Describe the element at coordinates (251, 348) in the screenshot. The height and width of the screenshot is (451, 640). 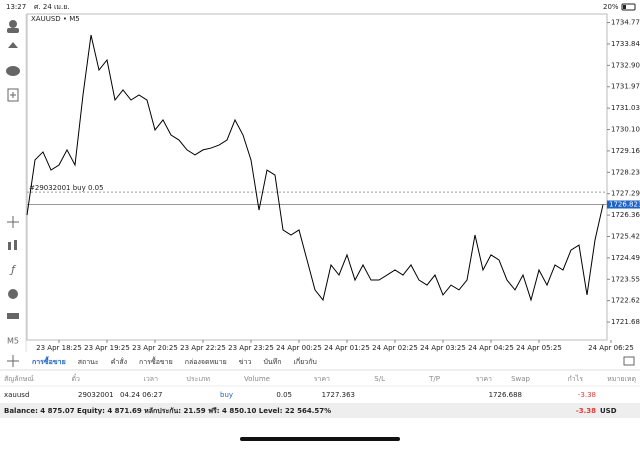
I see `x-tick-label: 23 Apr 23:25` at that location.